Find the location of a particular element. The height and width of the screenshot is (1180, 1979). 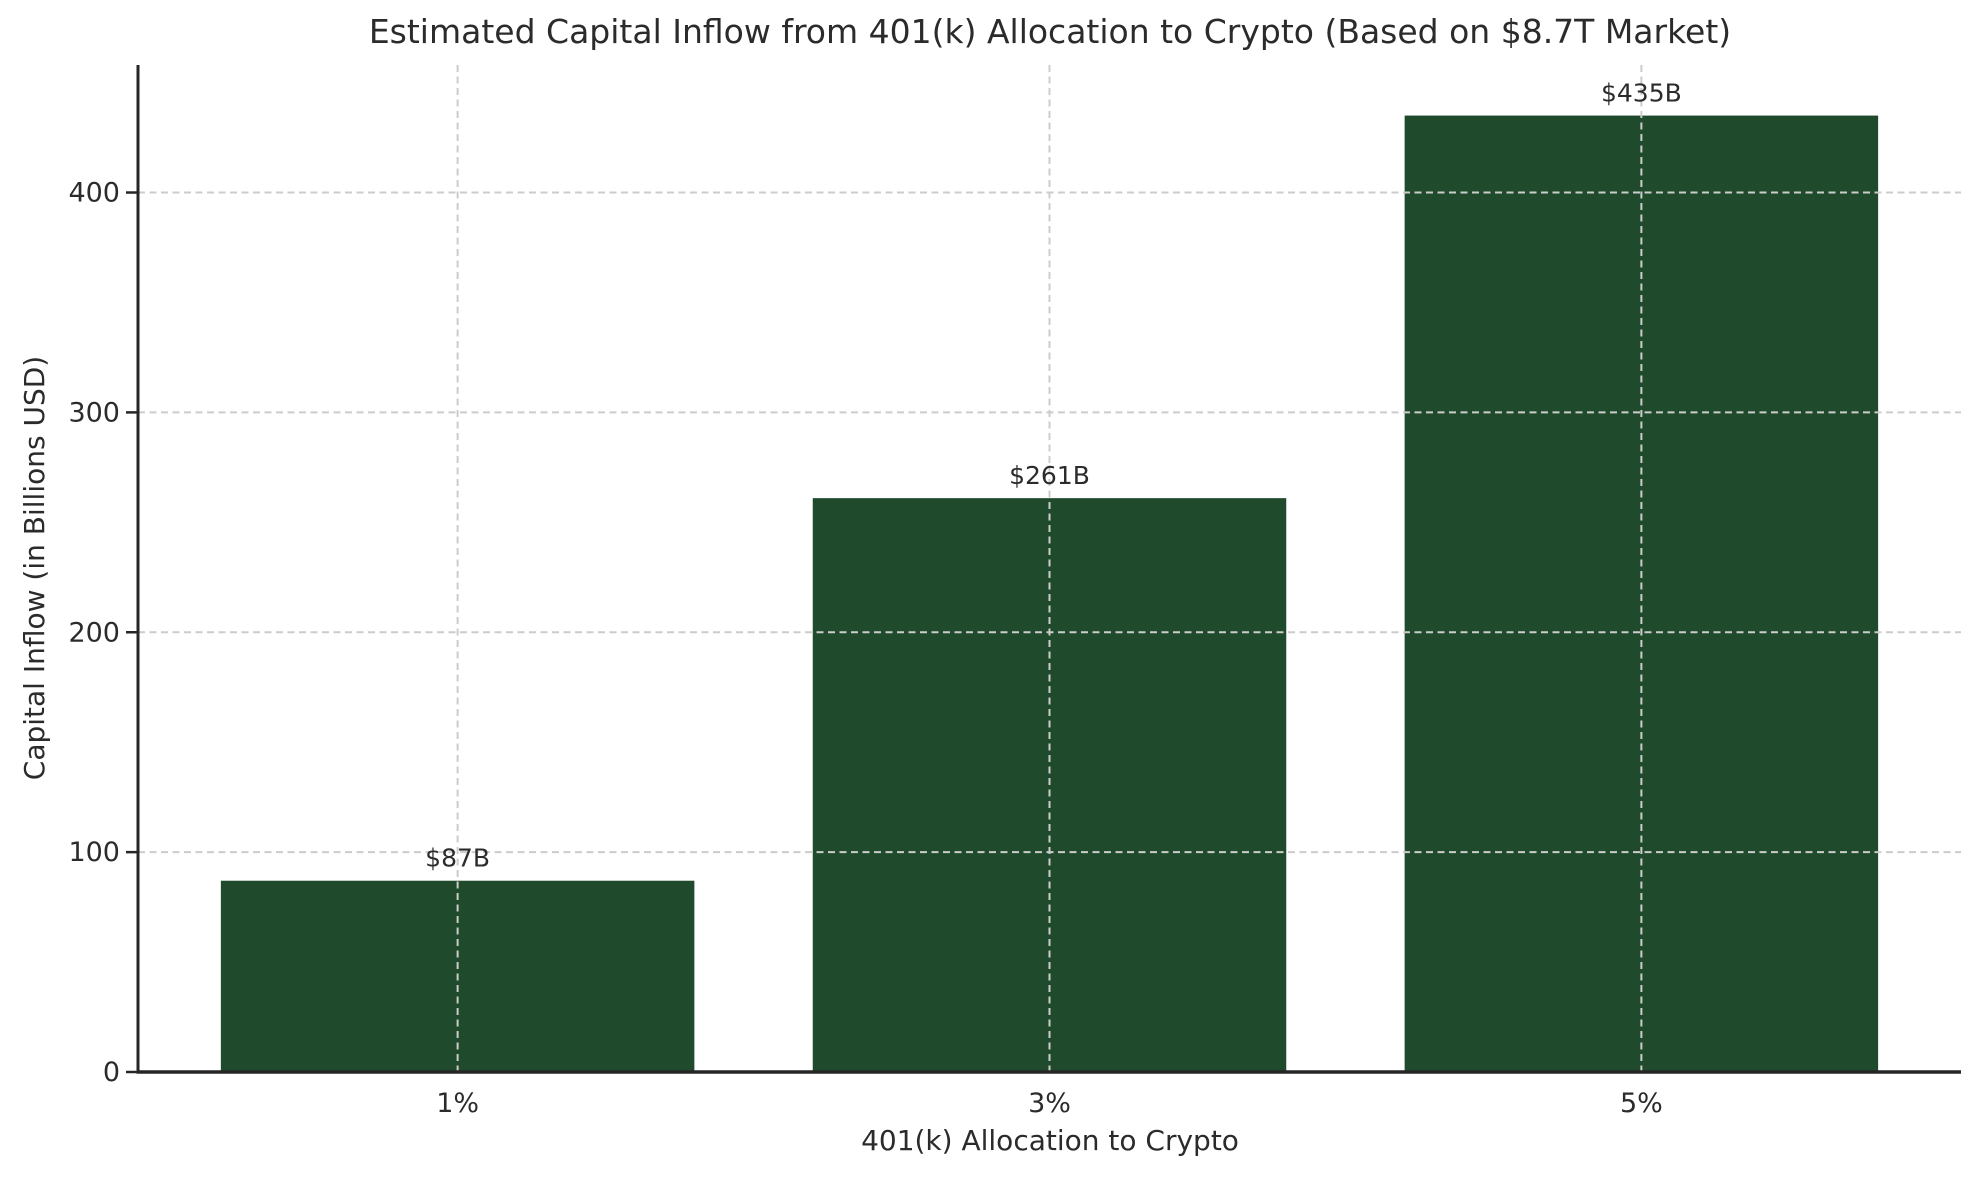

x-tick-label-1%: 1% is located at coordinates (457, 1103).